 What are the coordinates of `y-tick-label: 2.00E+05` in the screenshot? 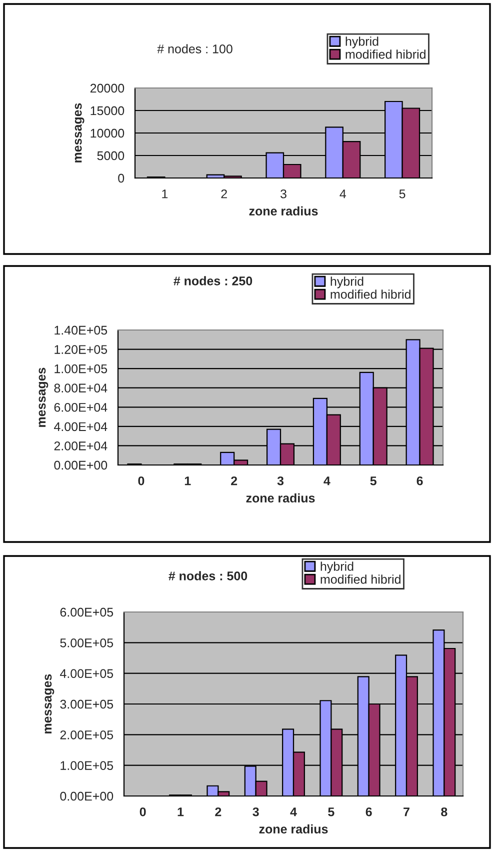 It's located at (87, 735).